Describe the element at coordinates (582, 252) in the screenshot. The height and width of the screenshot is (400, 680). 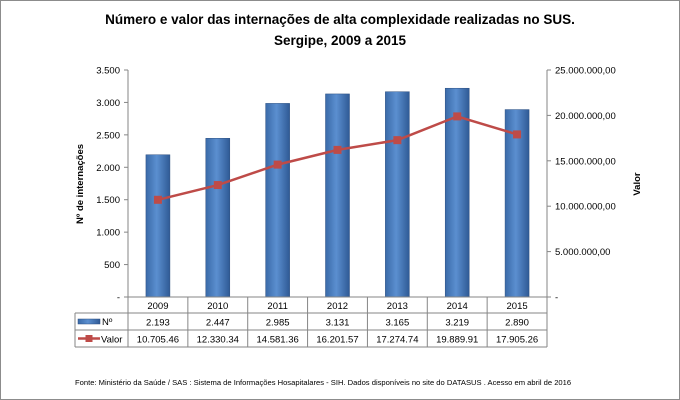
I see `y-right-tick-label: 5.000.000,00` at that location.